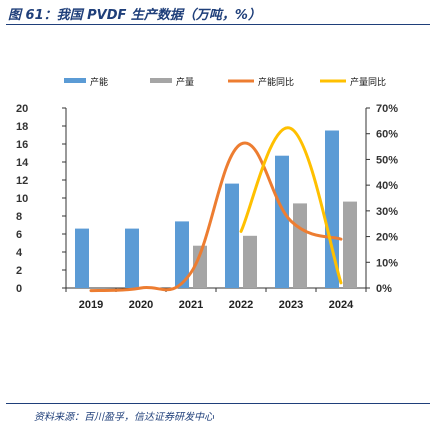 The width and height of the screenshot is (436, 440). I want to click on bar-output-2024, so click(350, 244).